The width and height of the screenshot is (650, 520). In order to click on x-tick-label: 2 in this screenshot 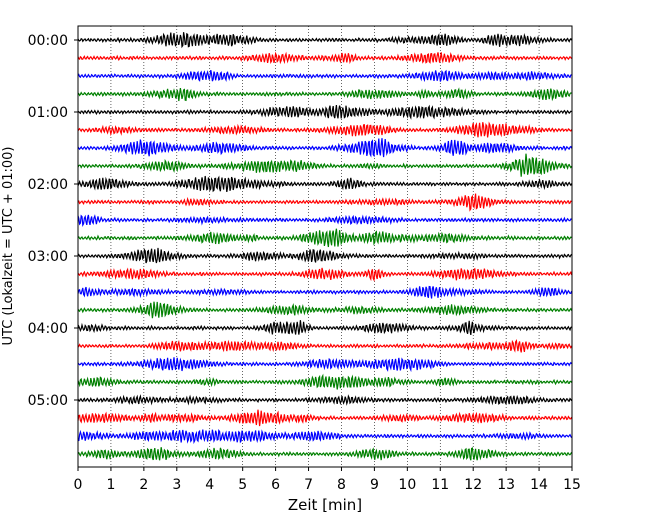, I will do `click(143, 485)`.